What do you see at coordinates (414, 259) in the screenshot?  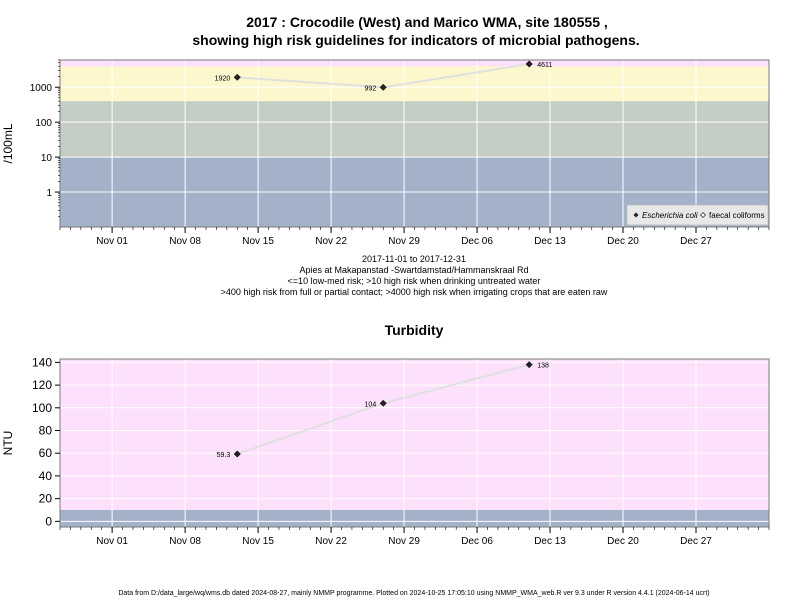 I see `caption-line-0: 2017-11-01 to 2017-12-31` at bounding box center [414, 259].